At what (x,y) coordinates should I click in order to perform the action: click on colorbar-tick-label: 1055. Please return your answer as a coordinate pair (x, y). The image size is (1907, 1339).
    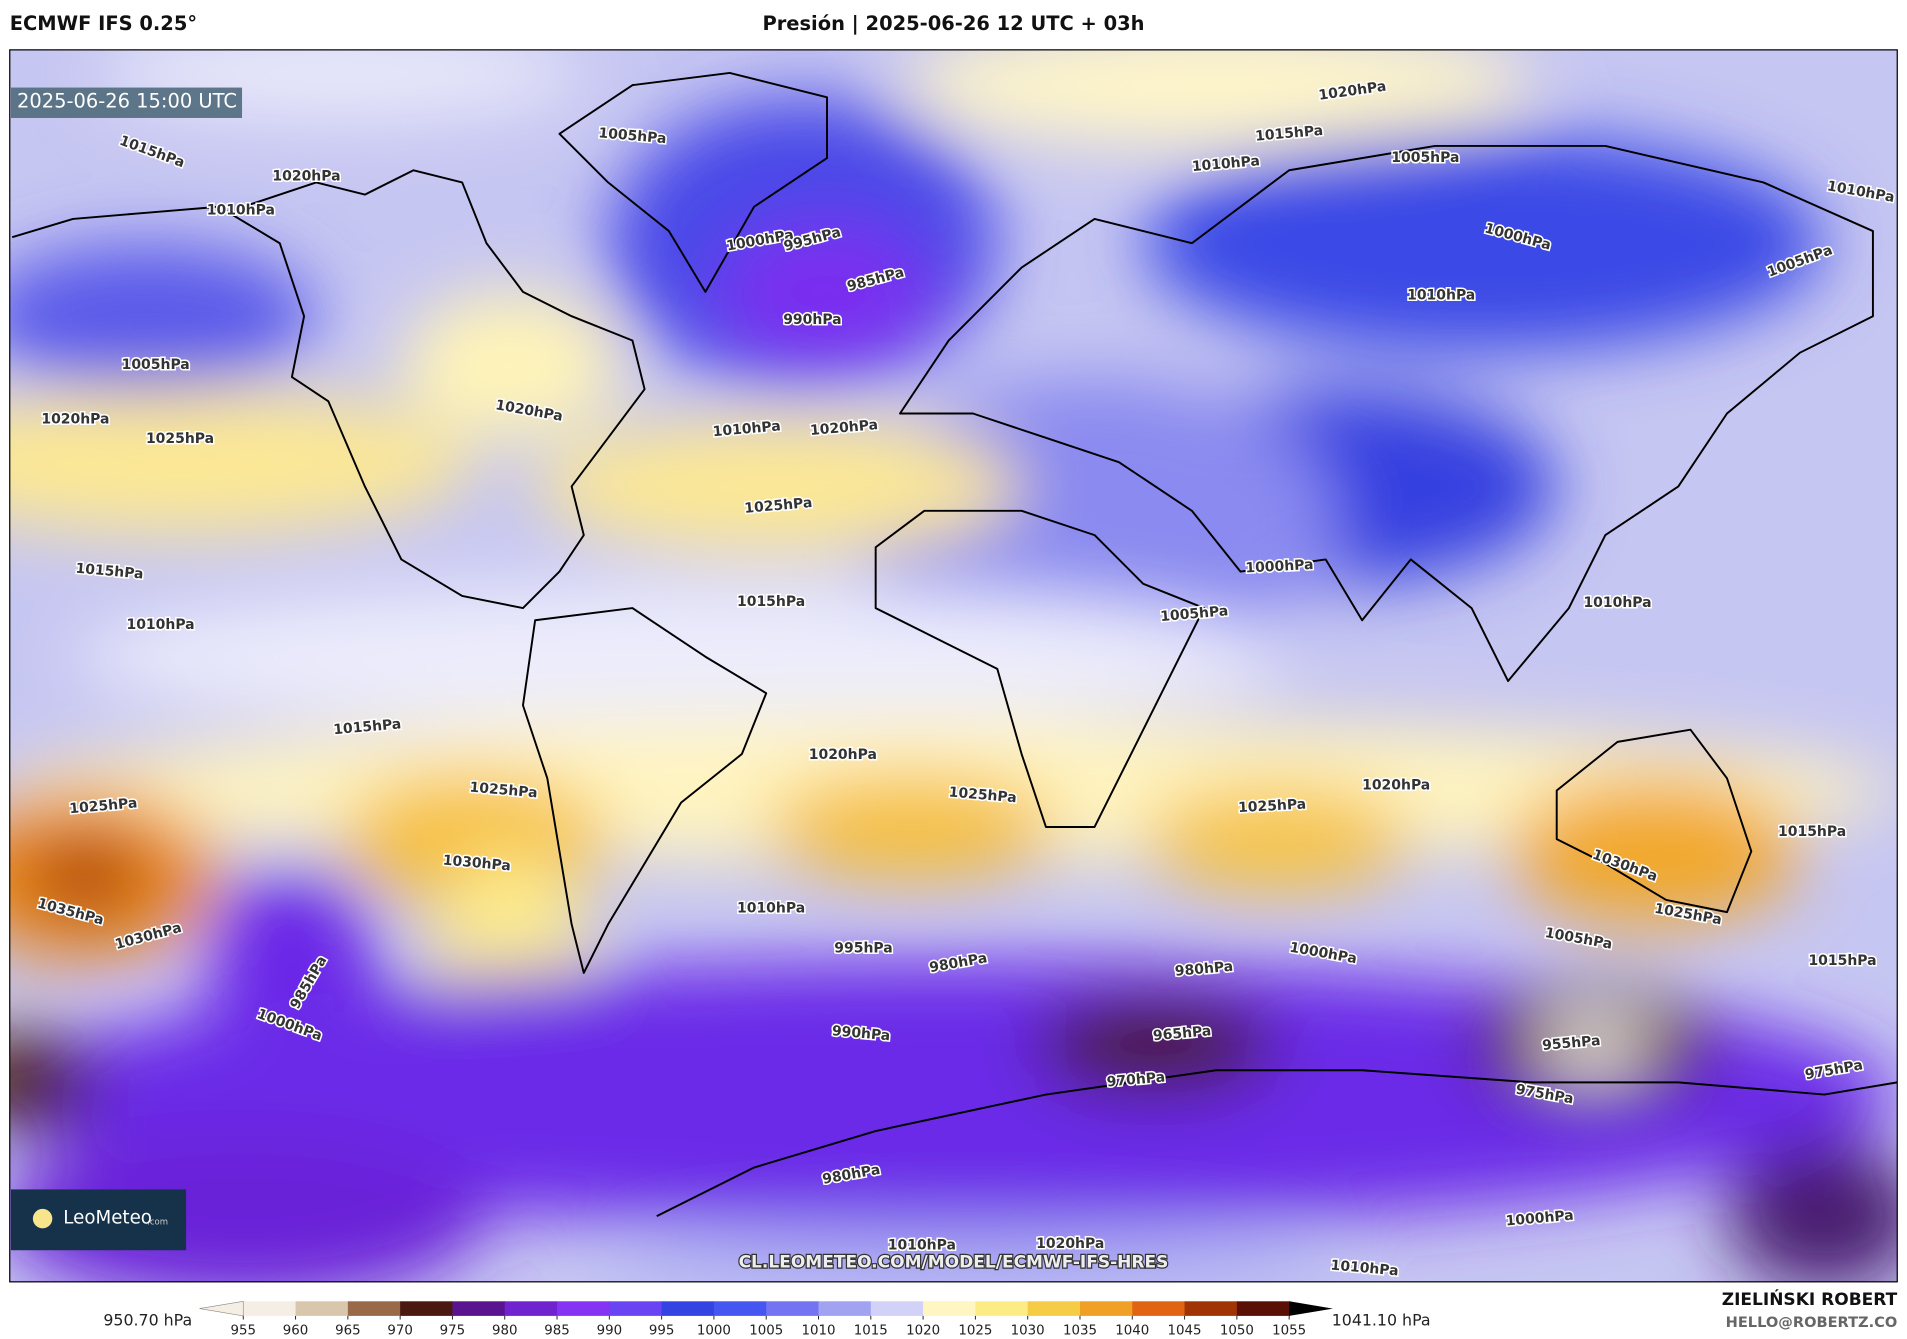
    Looking at the image, I should click on (1289, 1330).